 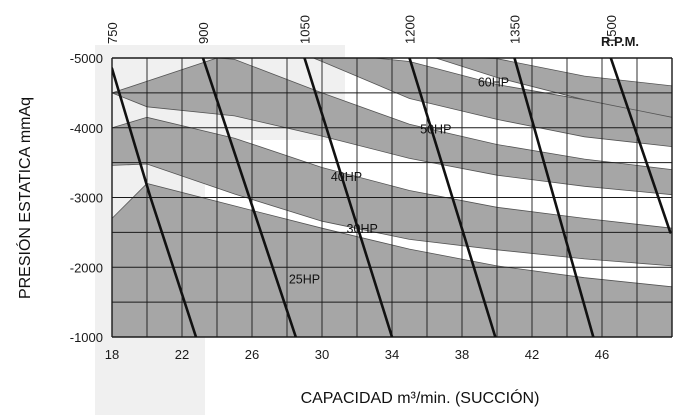 I want to click on y-tick-labels: -1000 -2000 -3000 -4000 -5000, so click(x=86, y=198).